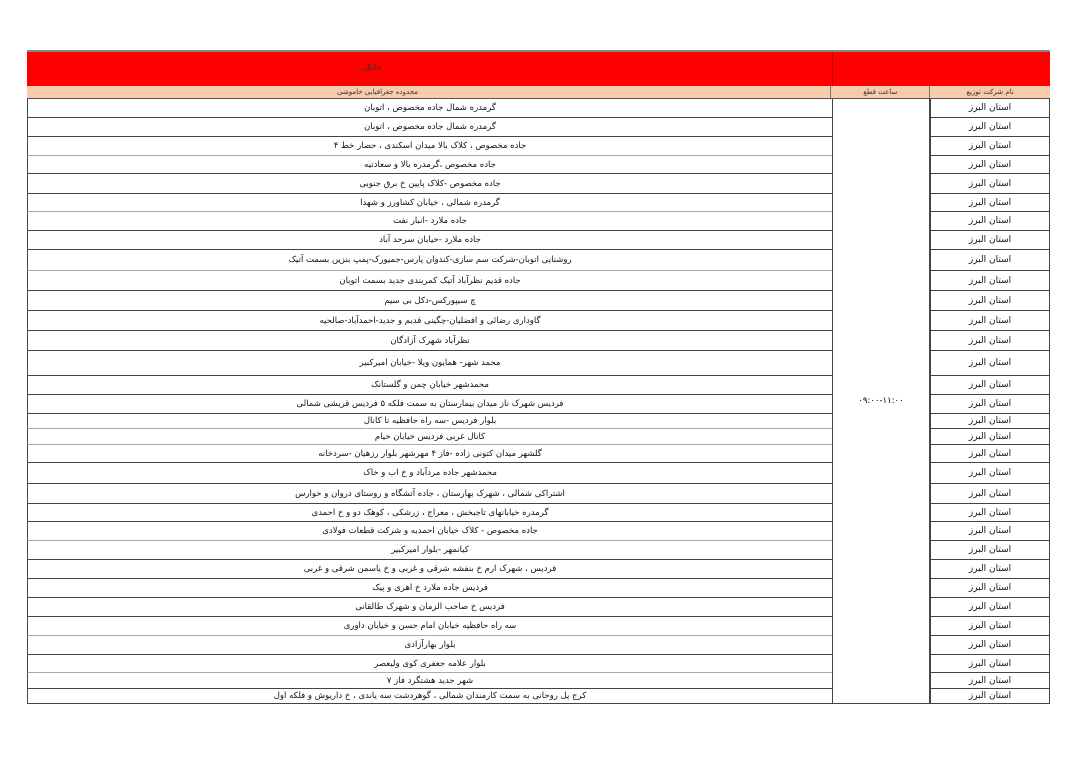 The width and height of the screenshot is (1087, 776). Describe the element at coordinates (429, 588) in the screenshot. I see `area-cell: فردیس جاده ملارد خ اهری و پیک` at that location.